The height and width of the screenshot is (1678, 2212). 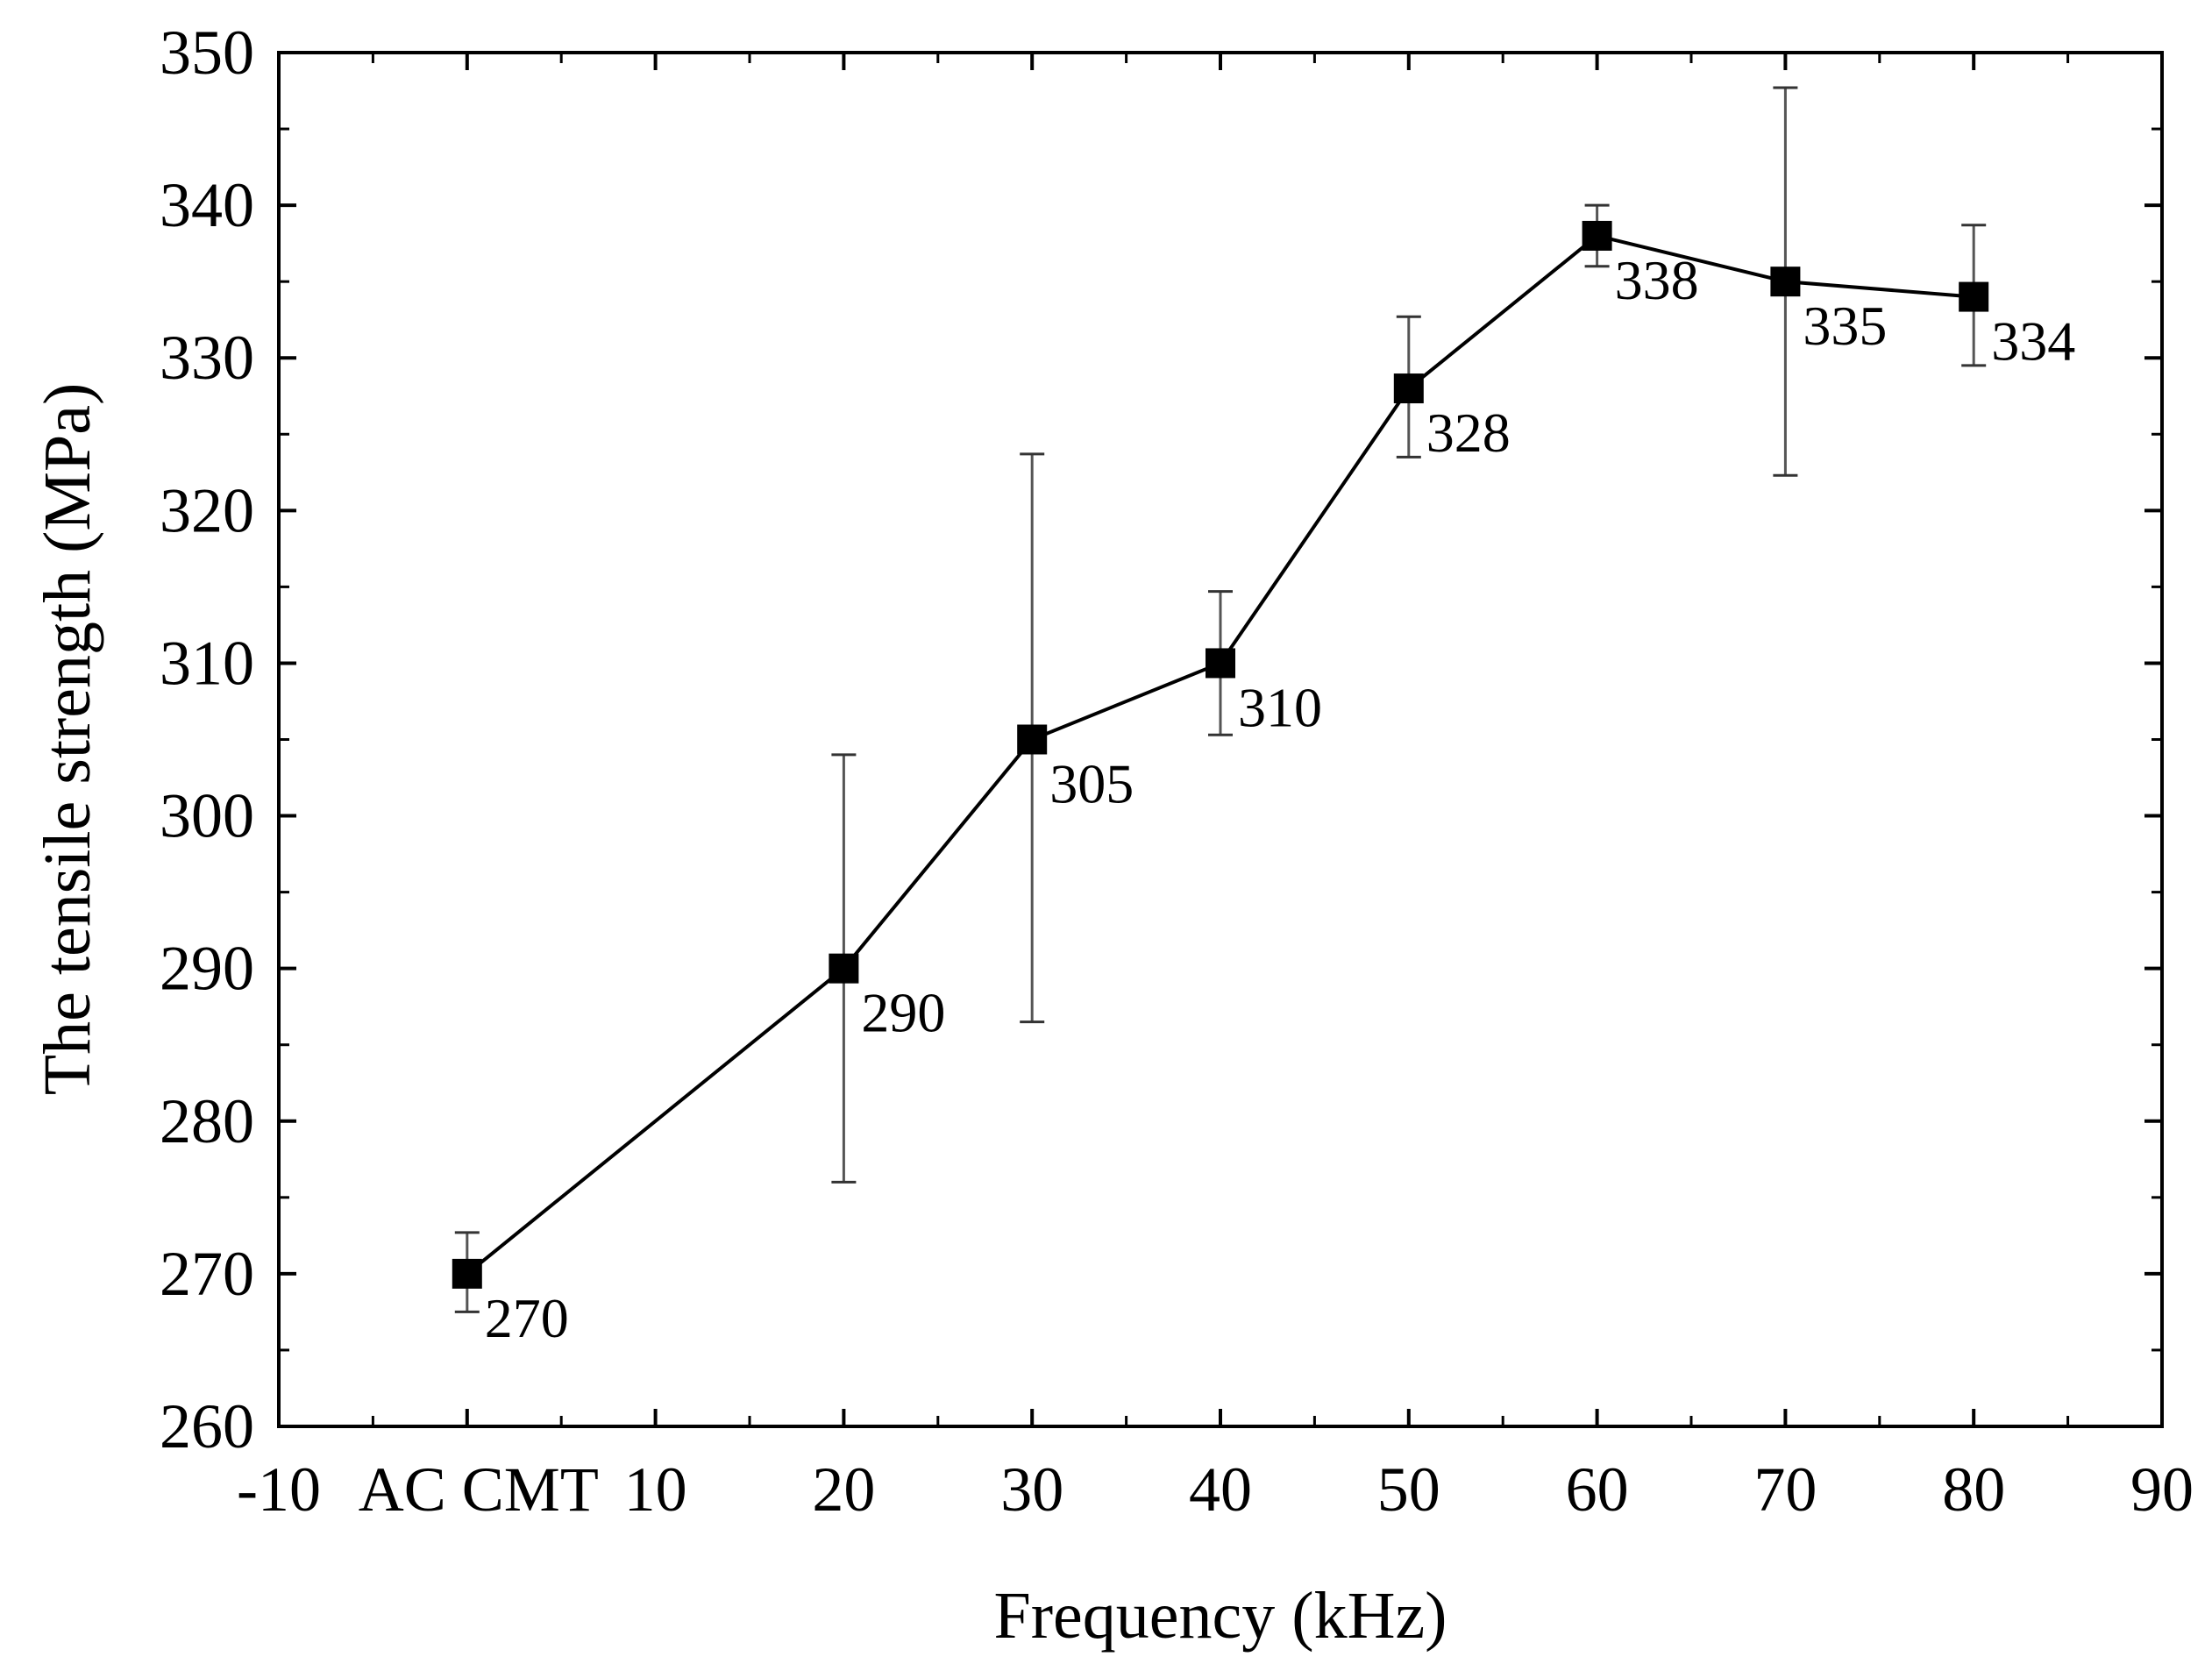 I want to click on y-tick-label: 270, so click(x=207, y=1274).